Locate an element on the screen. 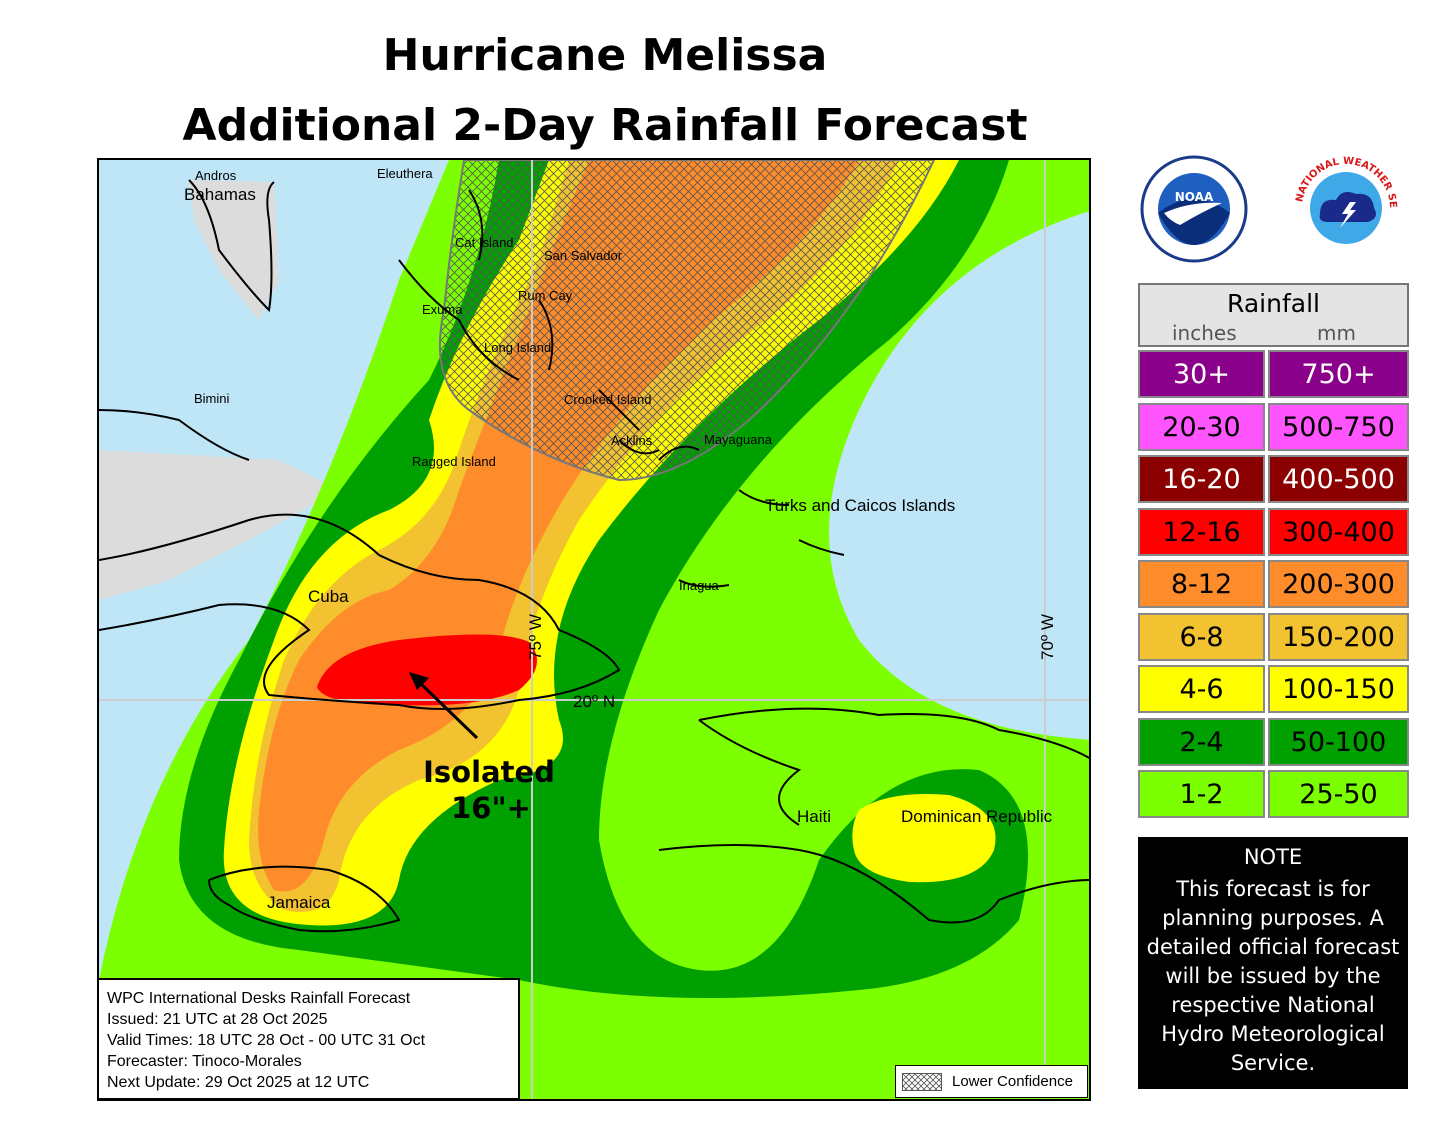 The height and width of the screenshot is (1125, 1456). title-line-2: Additional 2-Day Rainfall Forecast is located at coordinates (605, 125).